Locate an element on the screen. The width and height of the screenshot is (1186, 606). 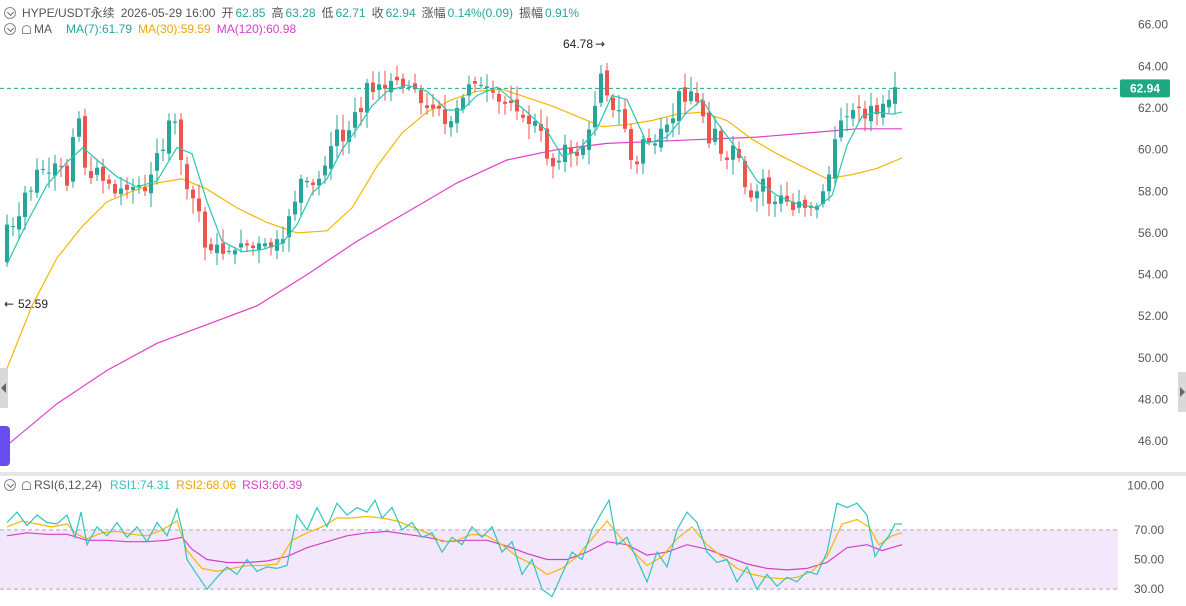
price-axis-tick: 48.00 is located at coordinates (1153, 400).